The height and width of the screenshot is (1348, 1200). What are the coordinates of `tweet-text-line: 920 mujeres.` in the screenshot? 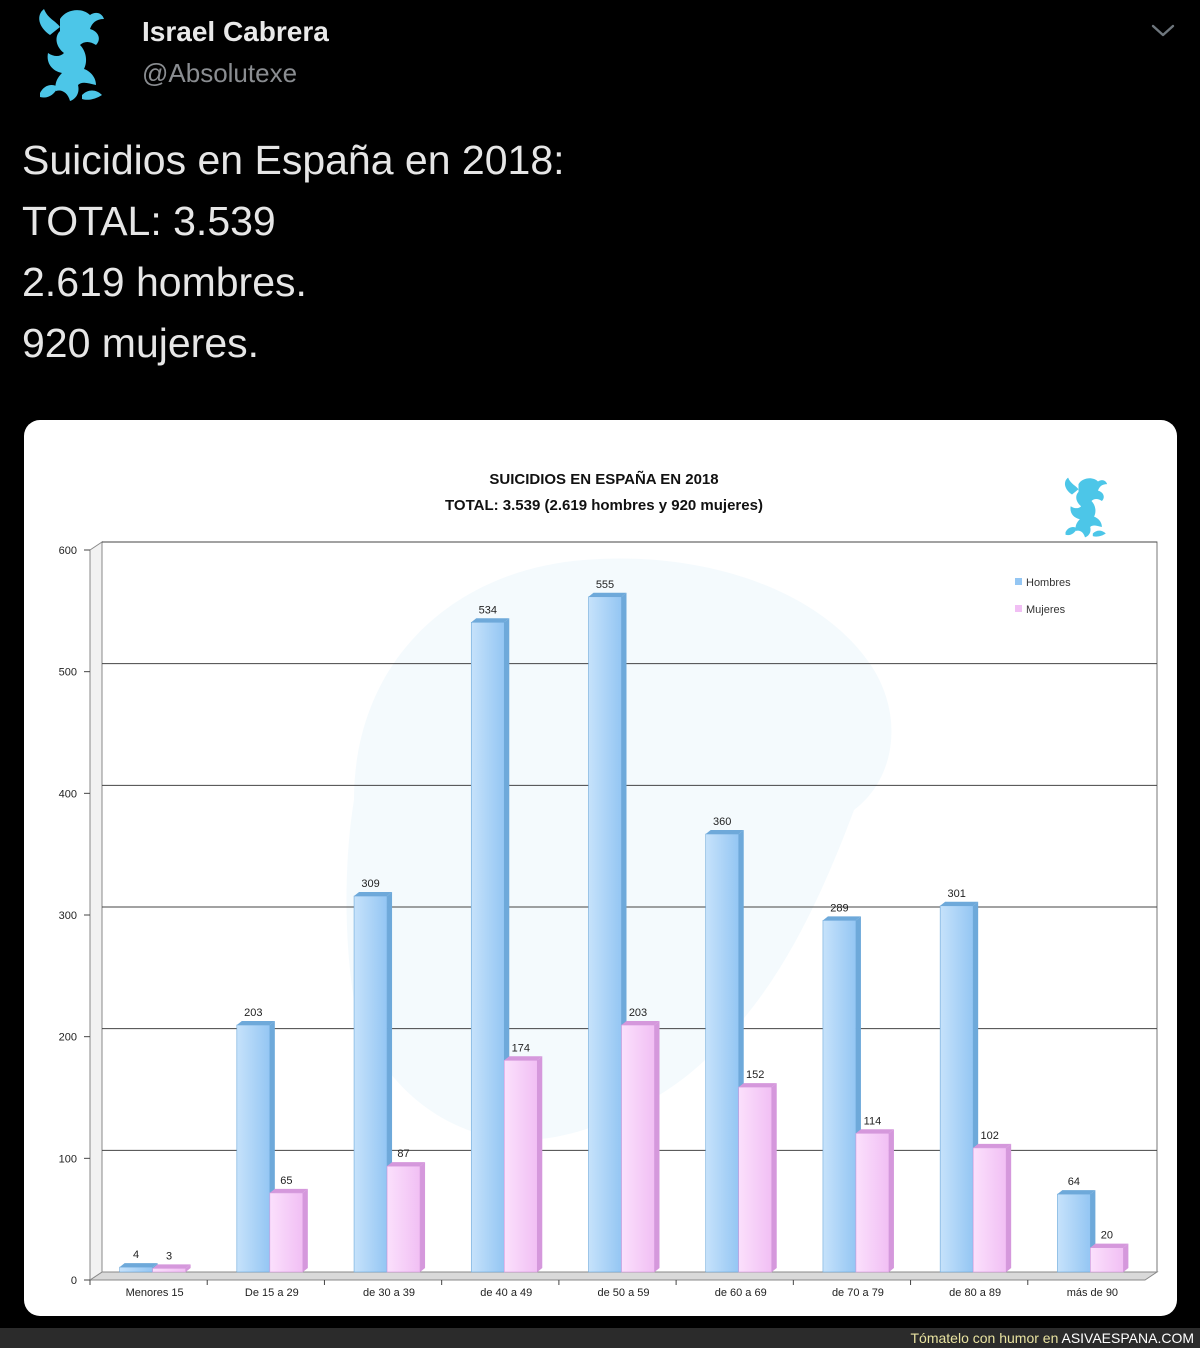 It's located at (141, 343).